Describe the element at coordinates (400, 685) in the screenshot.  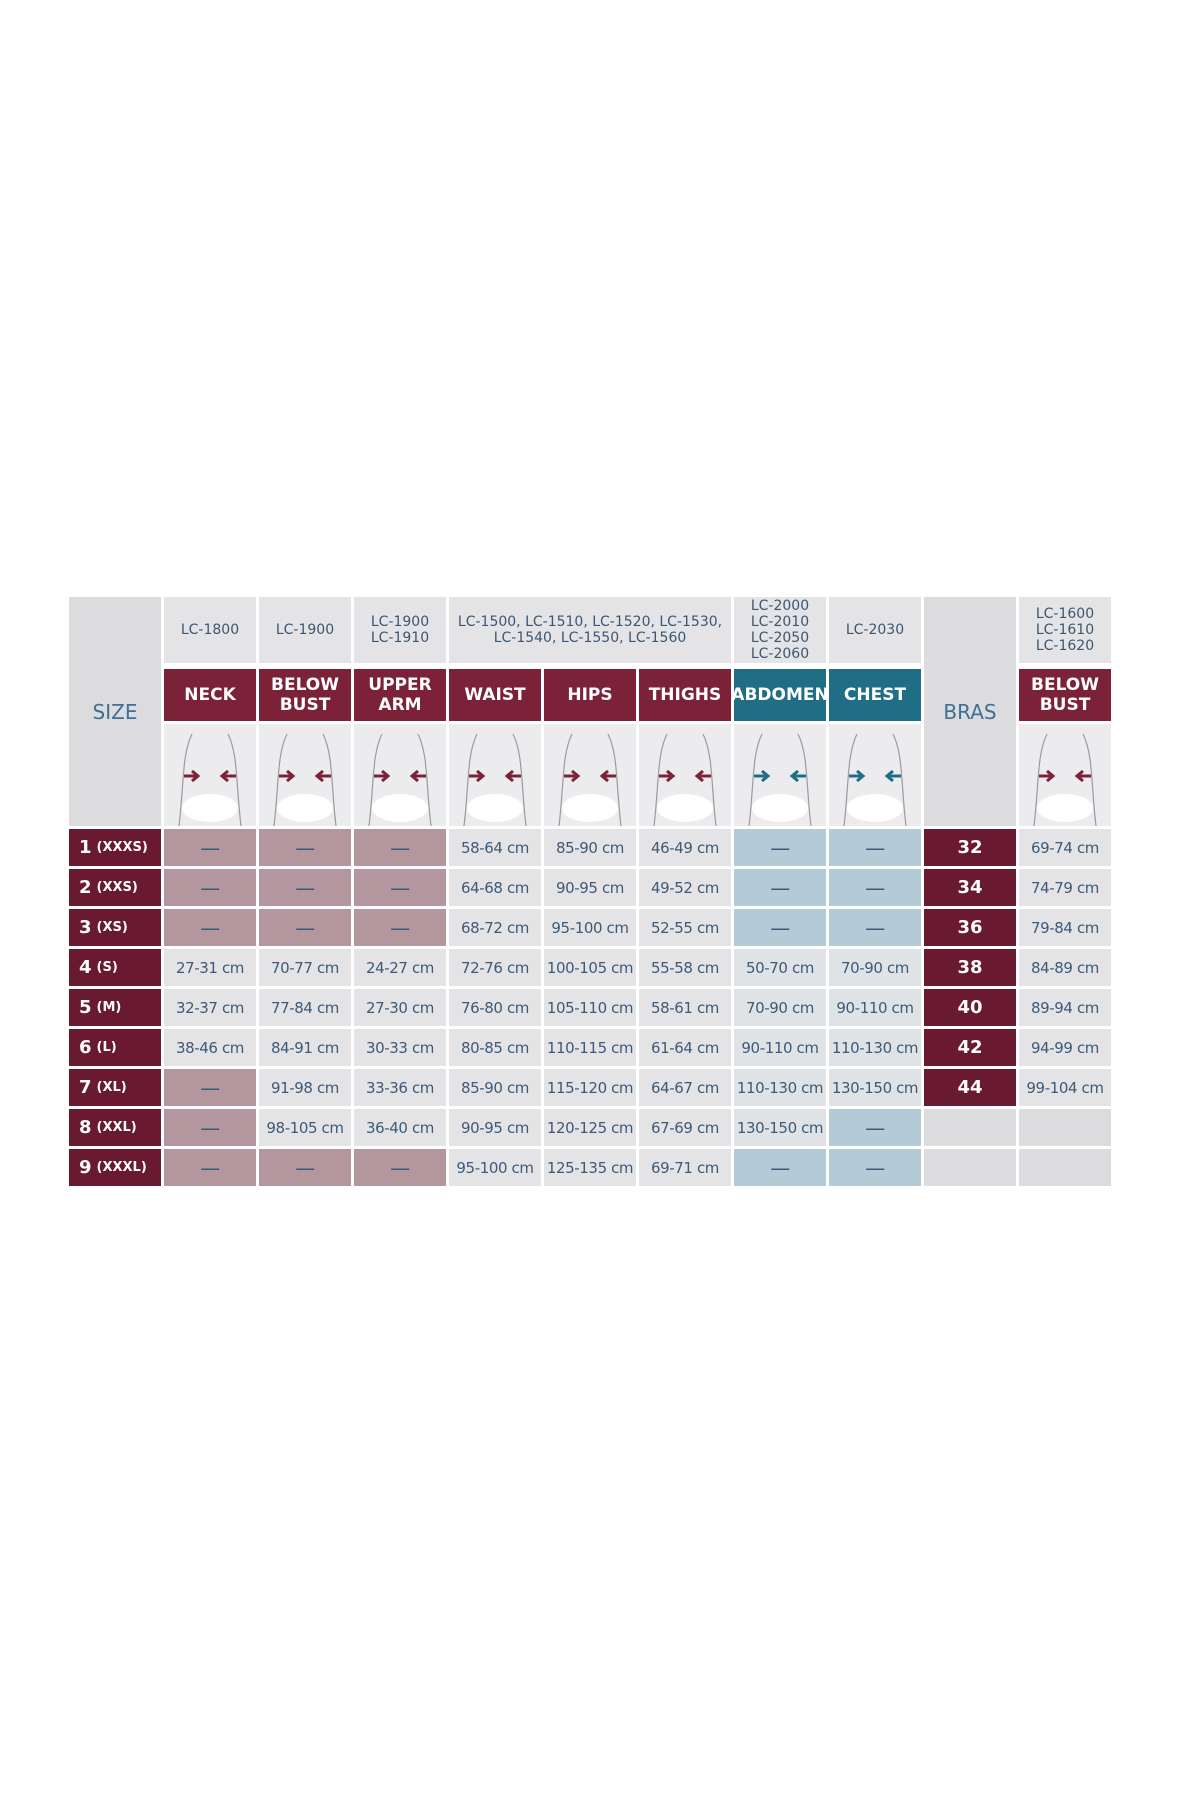
I see `measure-label-line: UPPER` at that location.